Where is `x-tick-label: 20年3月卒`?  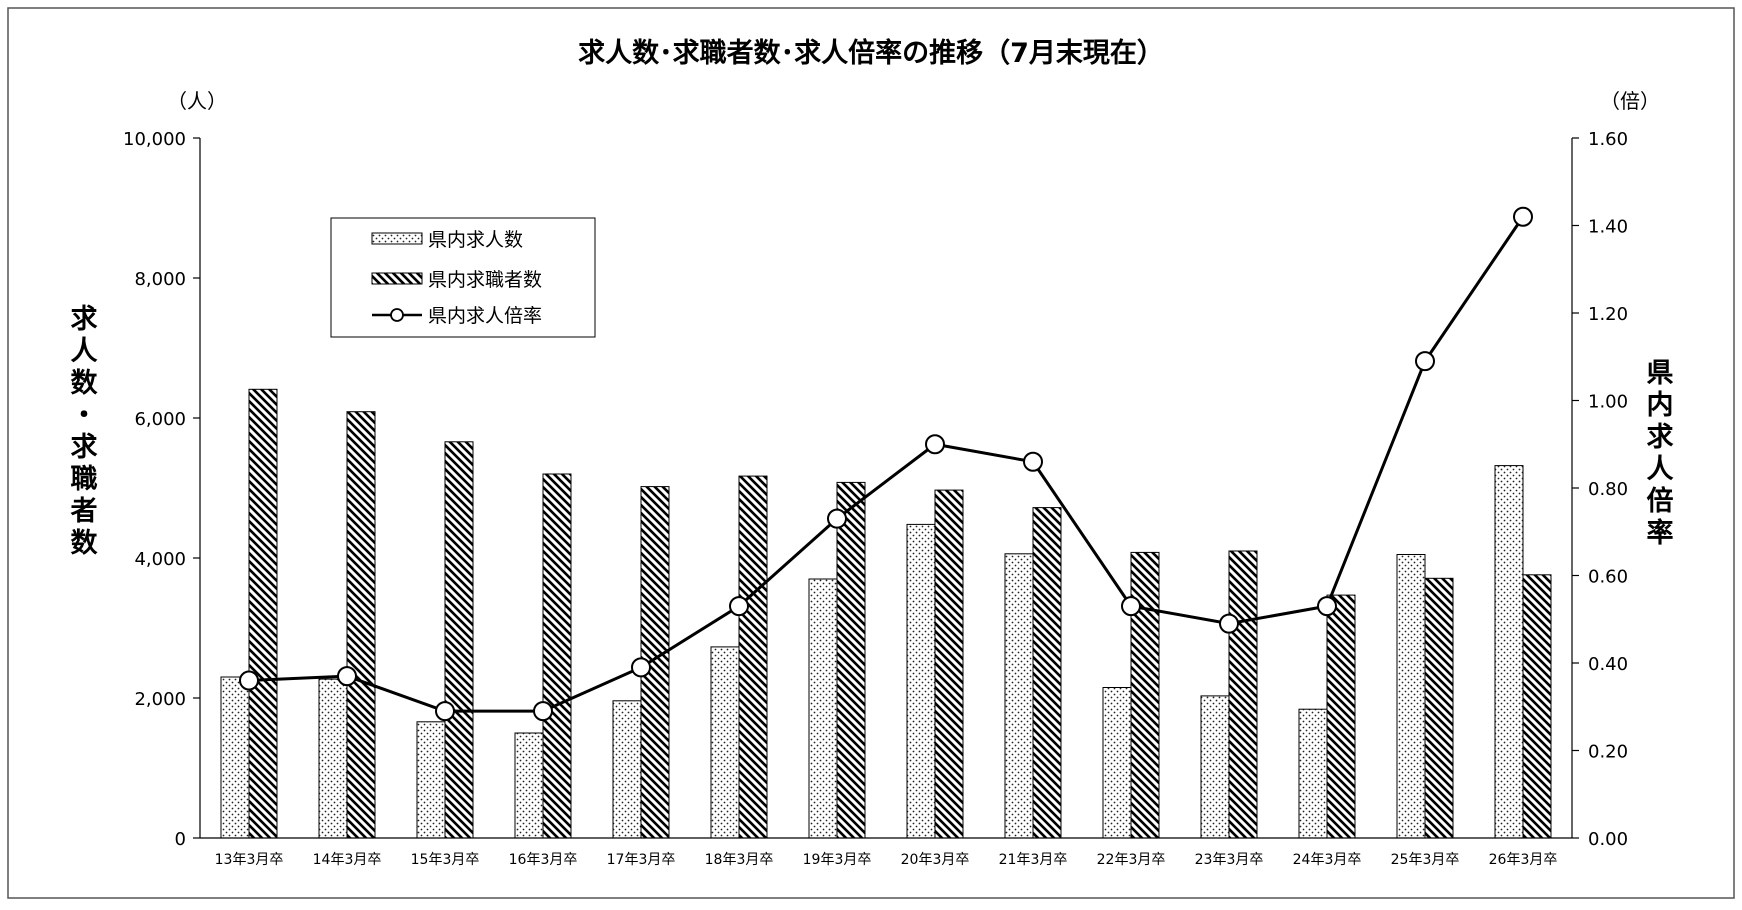 x-tick-label: 20年3月卒 is located at coordinates (935, 860).